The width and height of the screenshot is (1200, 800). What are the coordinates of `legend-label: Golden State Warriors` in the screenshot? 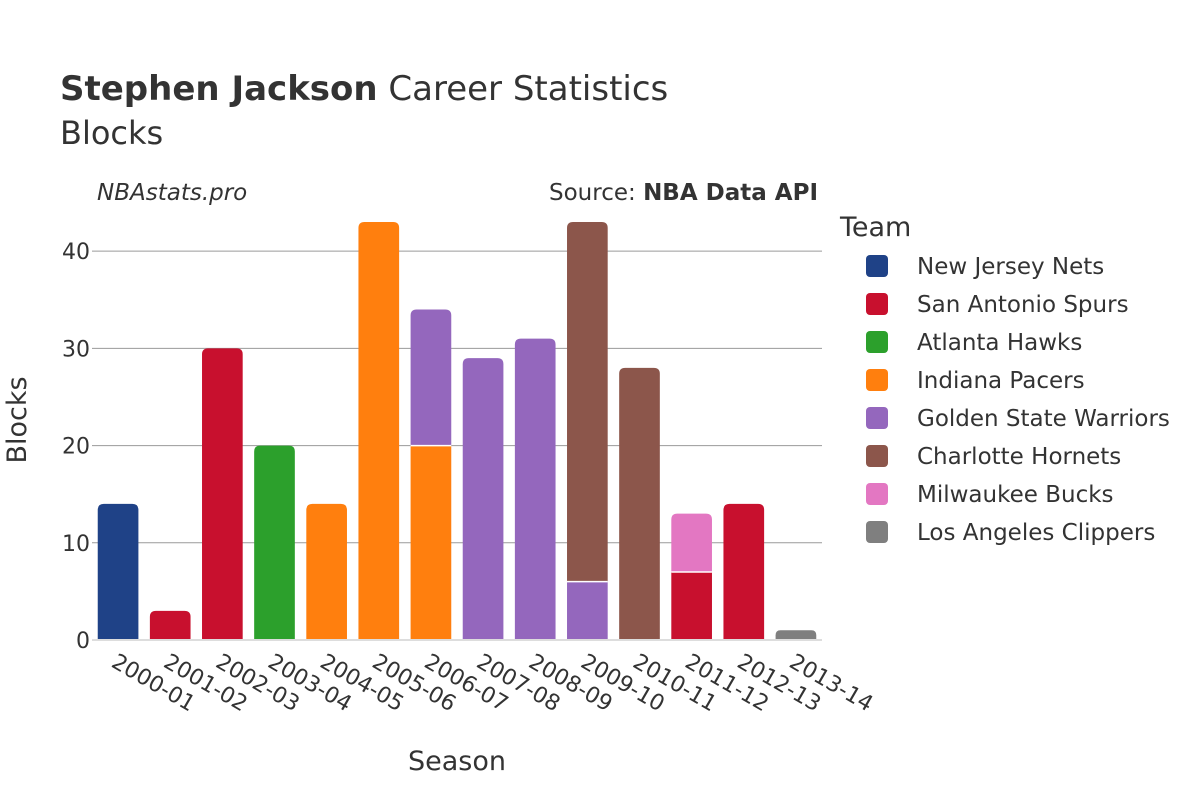 It's located at (1043, 419).